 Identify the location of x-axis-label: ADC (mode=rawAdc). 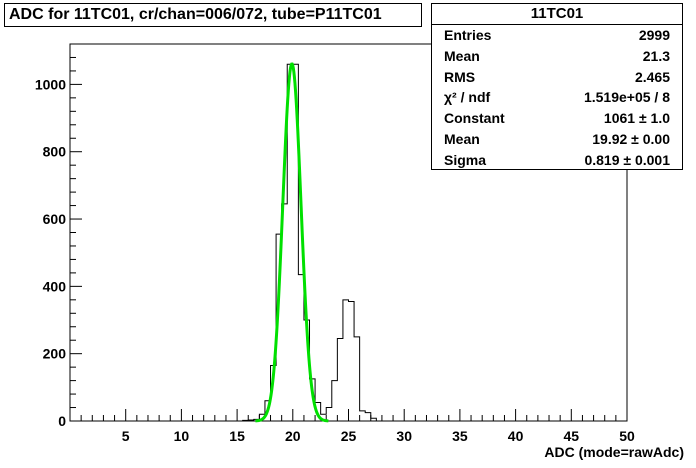
(614, 452).